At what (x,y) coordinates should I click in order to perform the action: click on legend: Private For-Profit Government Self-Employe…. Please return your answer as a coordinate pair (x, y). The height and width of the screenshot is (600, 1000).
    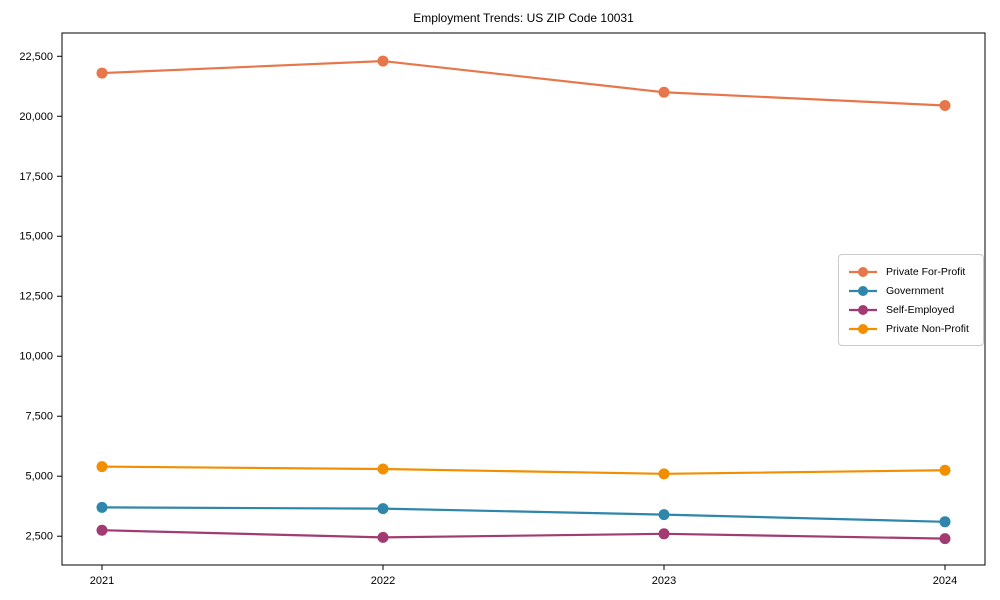
    Looking at the image, I should click on (911, 300).